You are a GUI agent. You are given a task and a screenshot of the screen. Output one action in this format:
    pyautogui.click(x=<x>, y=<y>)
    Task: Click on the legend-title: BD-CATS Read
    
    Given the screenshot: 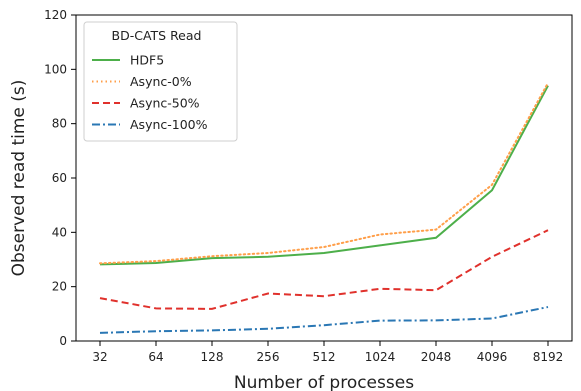 What is the action you would take?
    pyautogui.click(x=157, y=35)
    